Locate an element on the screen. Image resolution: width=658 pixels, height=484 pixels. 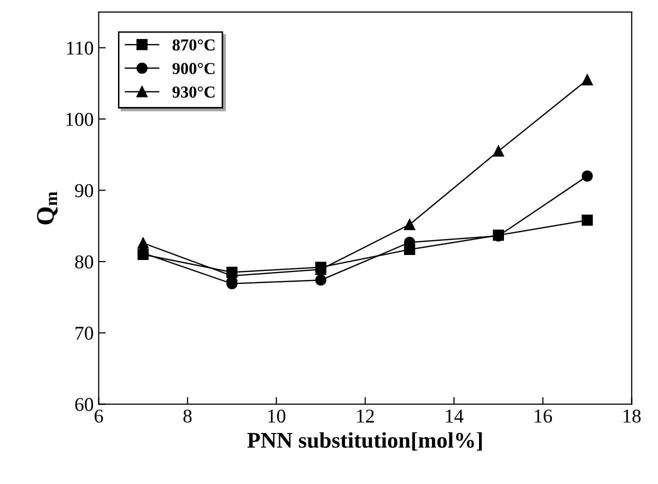
x-tick-label: 8 is located at coordinates (187, 416).